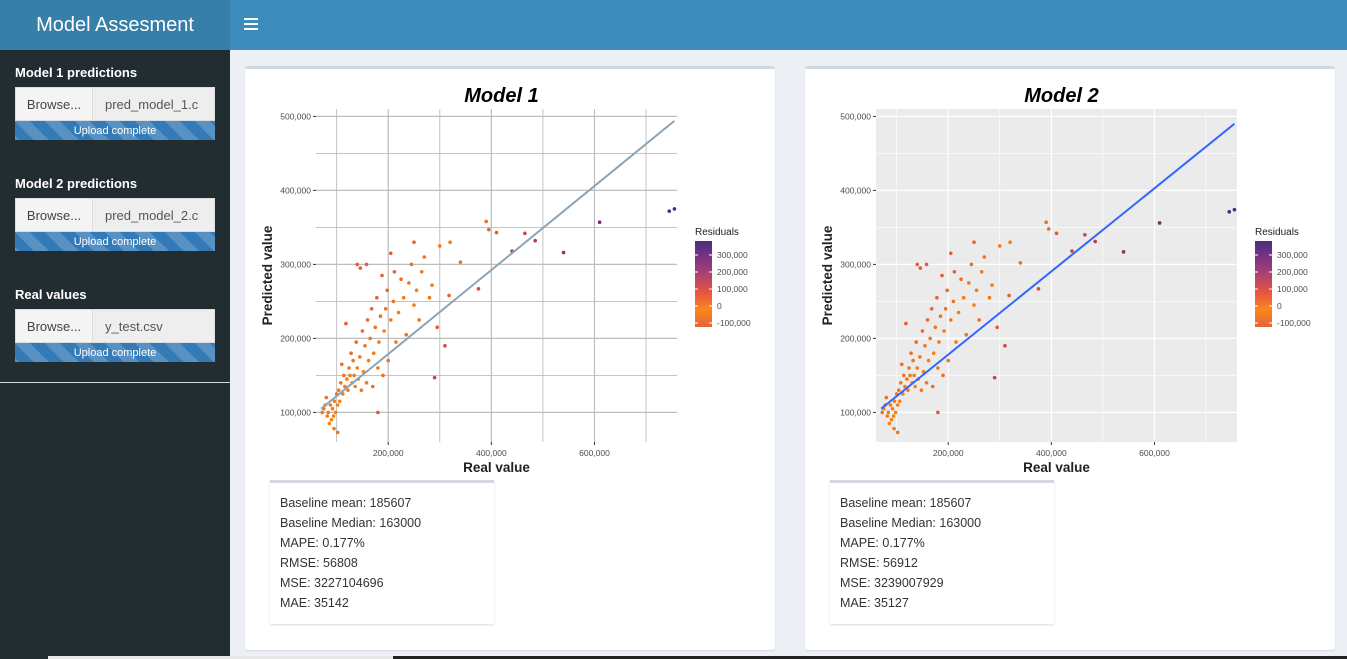  What do you see at coordinates (496, 467) in the screenshot?
I see `x-axis-label: Real value` at bounding box center [496, 467].